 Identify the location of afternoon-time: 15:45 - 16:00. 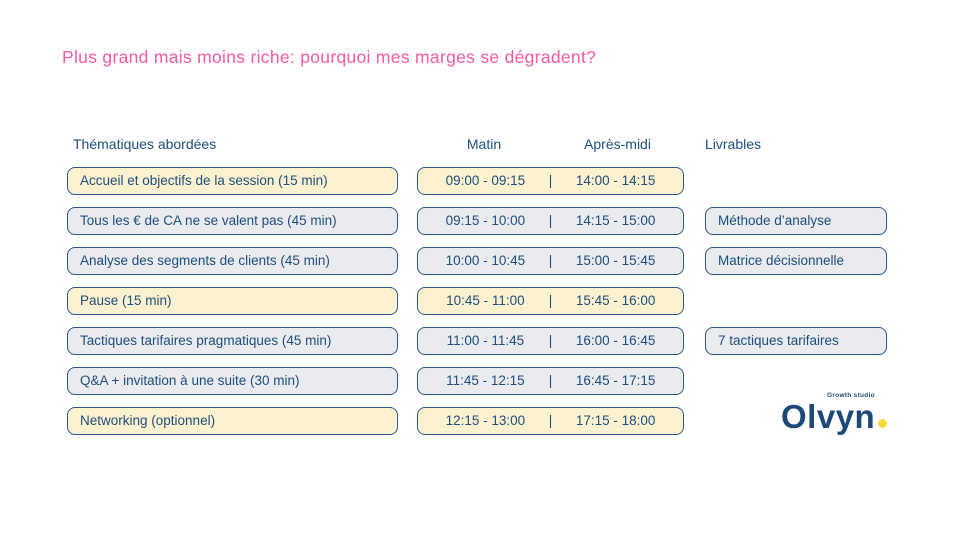
(615, 301).